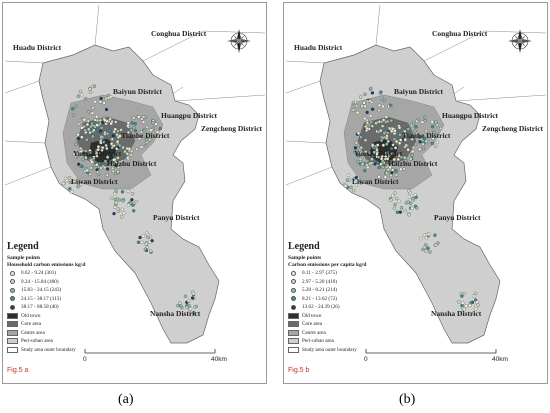  Describe the element at coordinates (513, 128) in the screenshot. I see `label-zengcheng: Zengcheng District` at that location.